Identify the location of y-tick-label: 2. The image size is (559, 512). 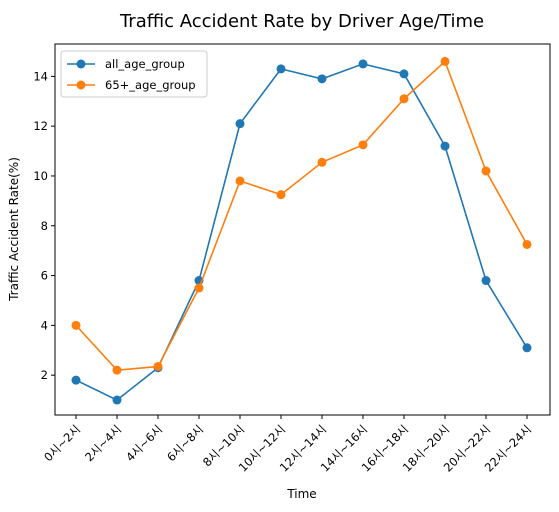
(44, 375).